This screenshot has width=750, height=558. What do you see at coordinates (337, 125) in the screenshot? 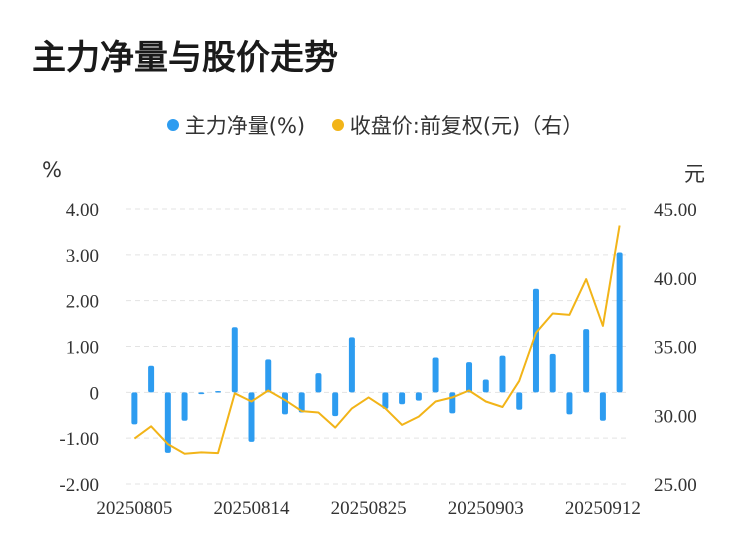
I see `legend-dot-line-icon` at bounding box center [337, 125].